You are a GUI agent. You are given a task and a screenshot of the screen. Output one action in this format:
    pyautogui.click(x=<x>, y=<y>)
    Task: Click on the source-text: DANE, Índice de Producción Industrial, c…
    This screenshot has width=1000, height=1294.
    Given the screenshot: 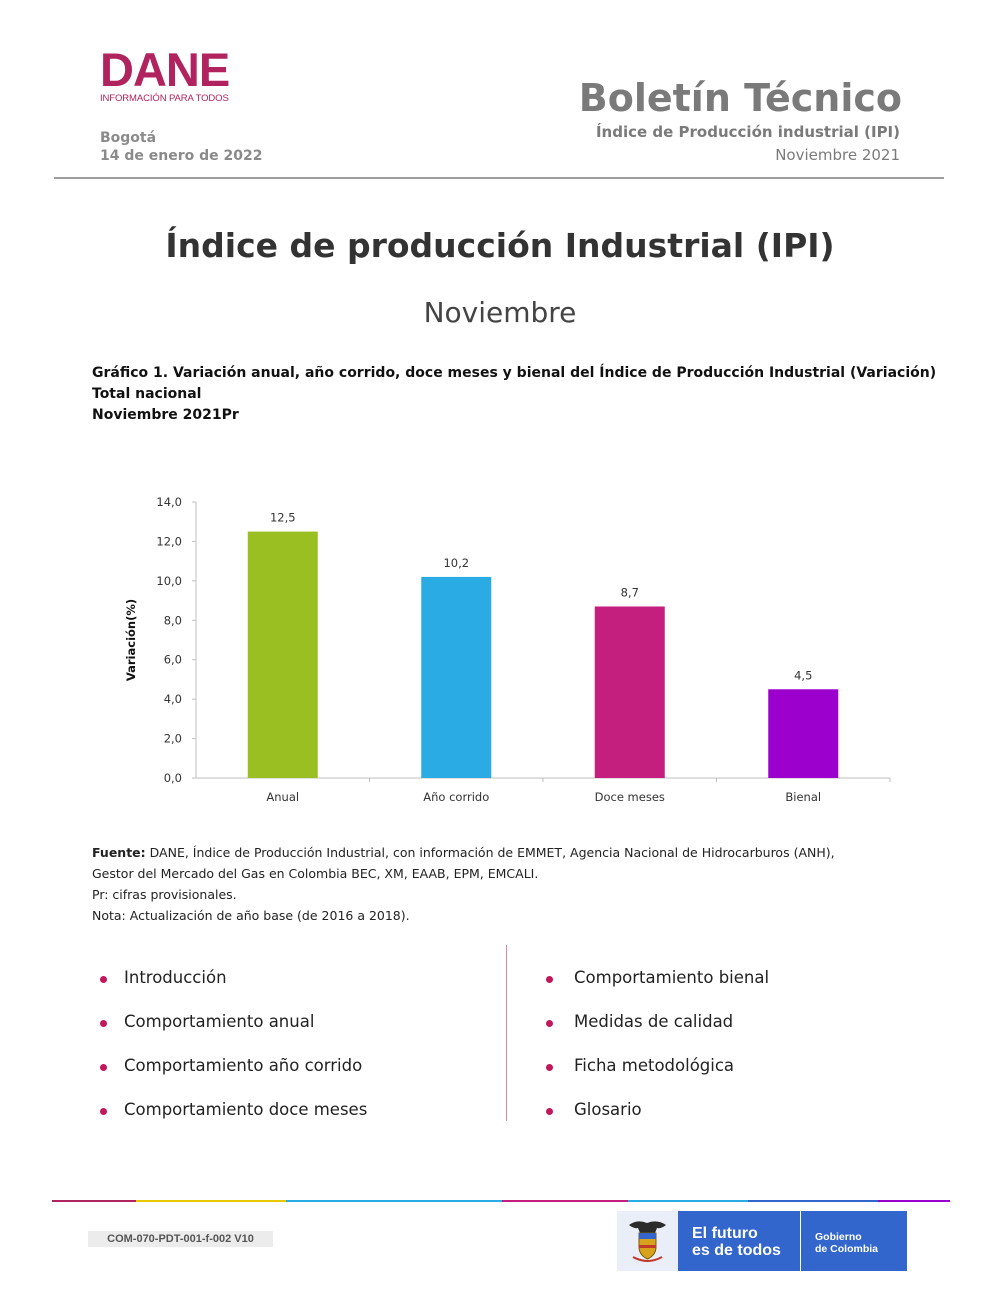 What is the action you would take?
    pyautogui.click(x=492, y=852)
    